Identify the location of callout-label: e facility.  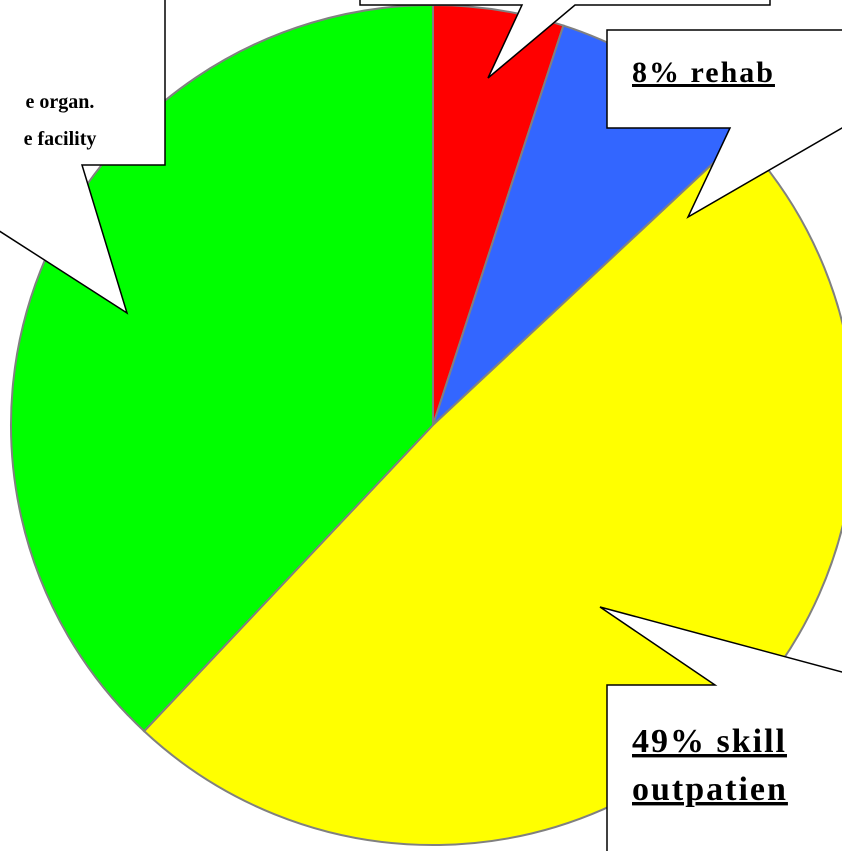
(60, 139).